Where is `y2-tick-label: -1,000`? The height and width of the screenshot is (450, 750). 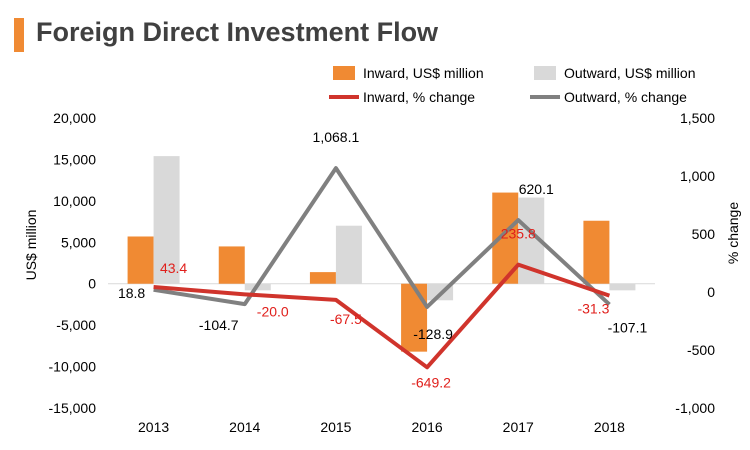 y2-tick-label: -1,000 is located at coordinates (695, 408).